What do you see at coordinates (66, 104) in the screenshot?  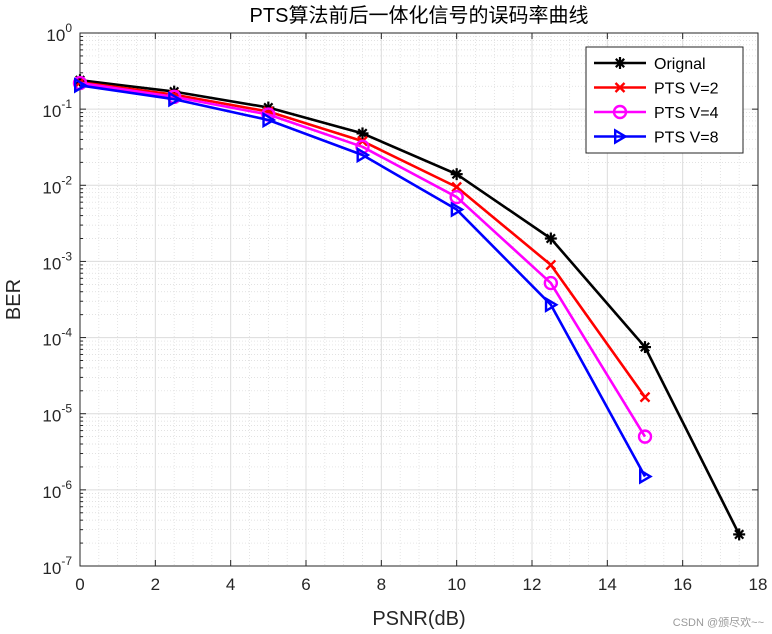 I see `y-tick-label-exponent: -1` at bounding box center [66, 104].